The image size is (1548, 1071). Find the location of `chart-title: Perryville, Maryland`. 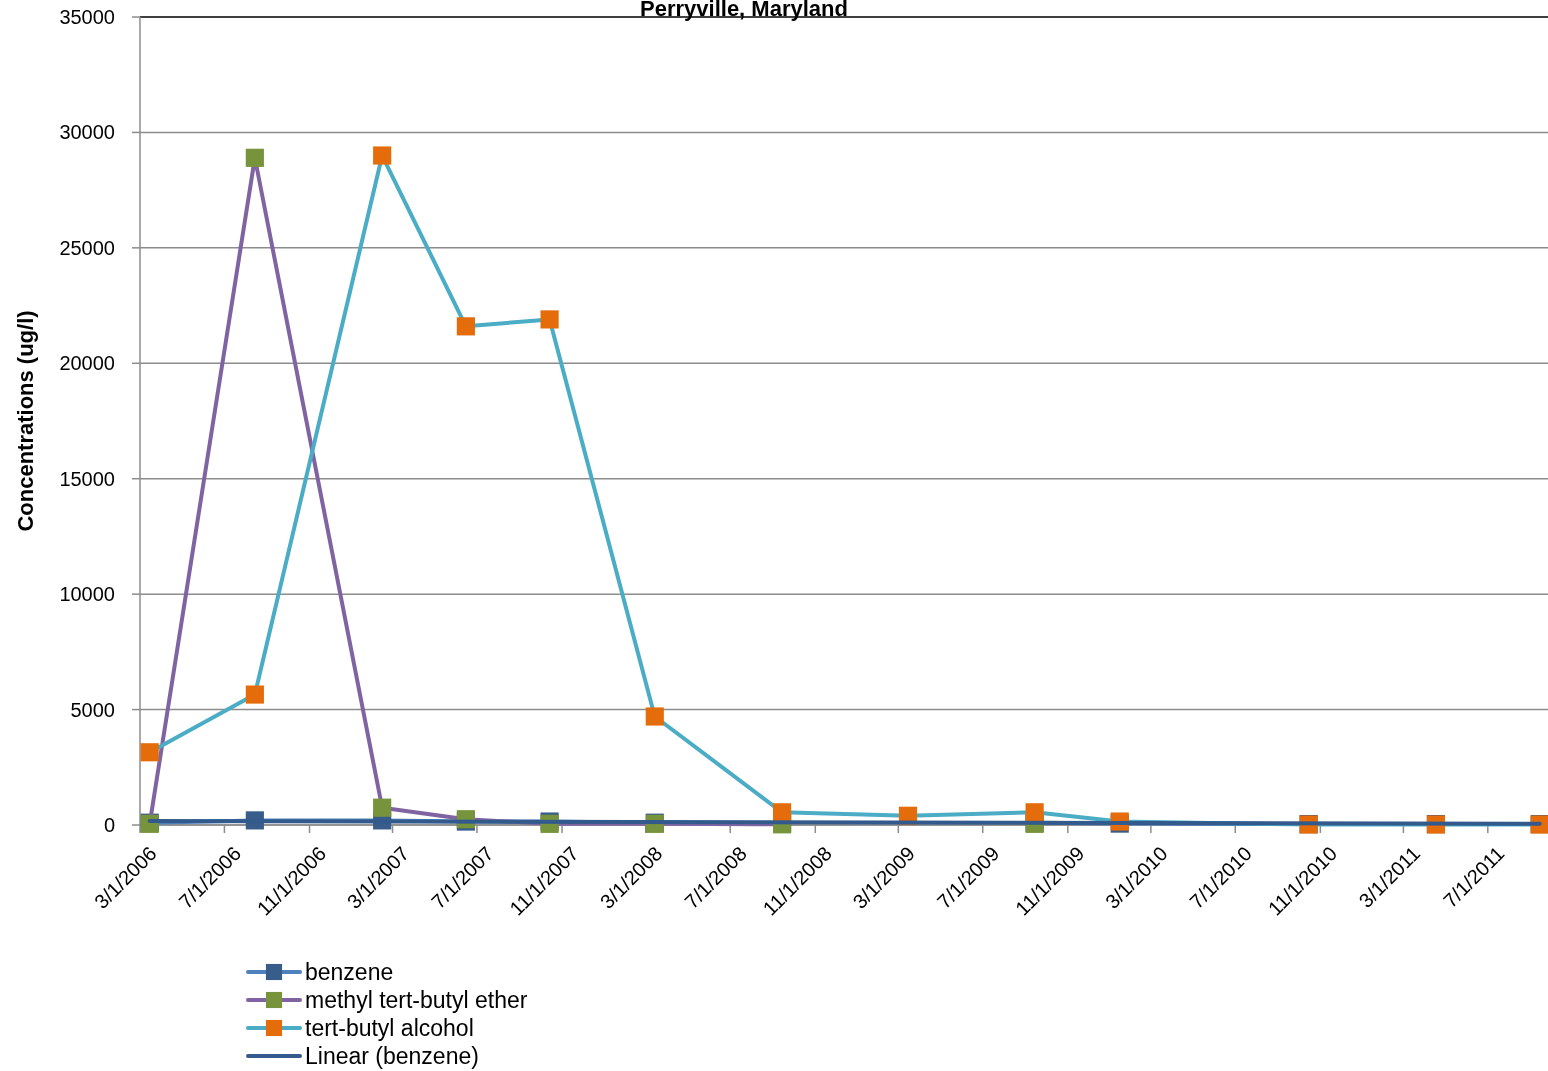

chart-title: Perryville, Maryland is located at coordinates (744, 10).